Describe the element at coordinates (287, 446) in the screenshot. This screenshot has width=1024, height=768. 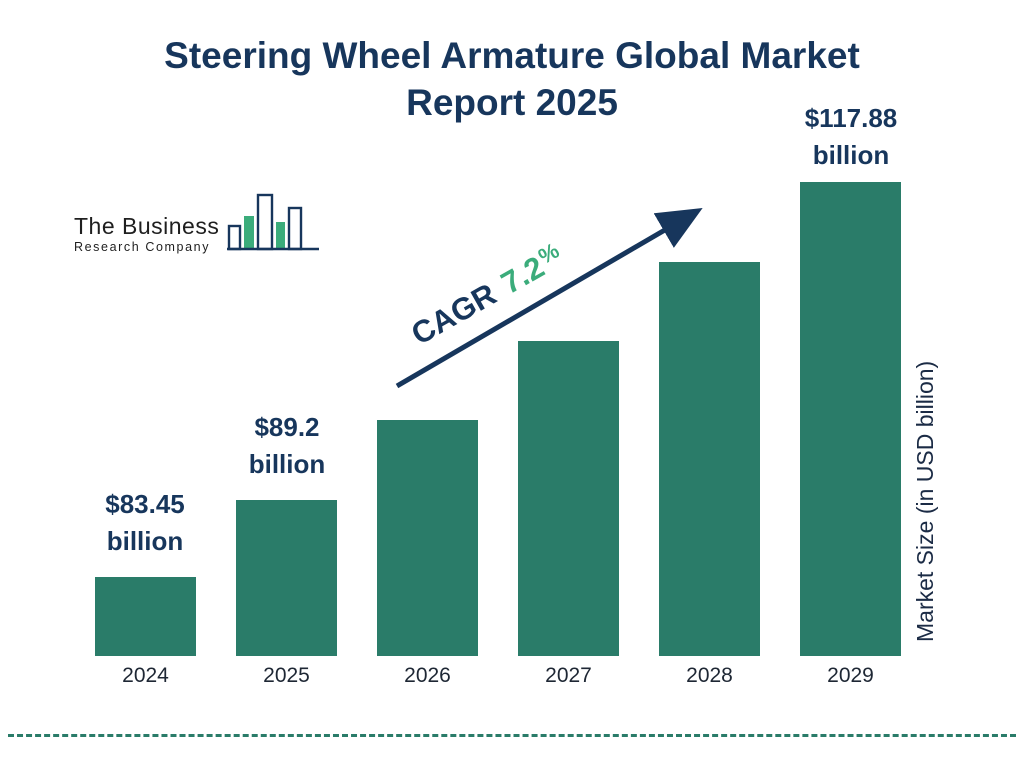
I see `value-label-2025: $89.2 billion` at that location.